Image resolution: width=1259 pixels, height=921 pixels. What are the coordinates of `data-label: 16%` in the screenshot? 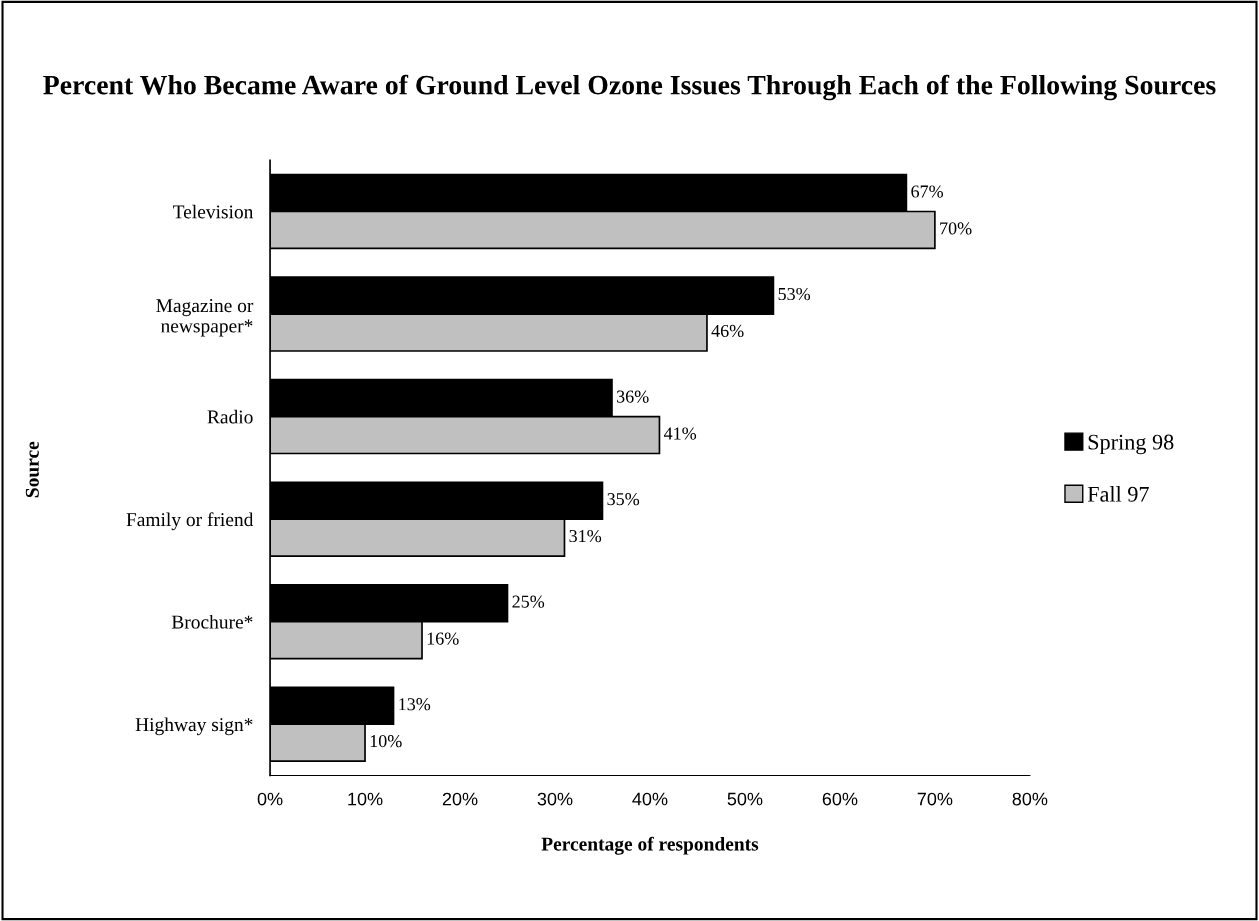 It's located at (443, 638).